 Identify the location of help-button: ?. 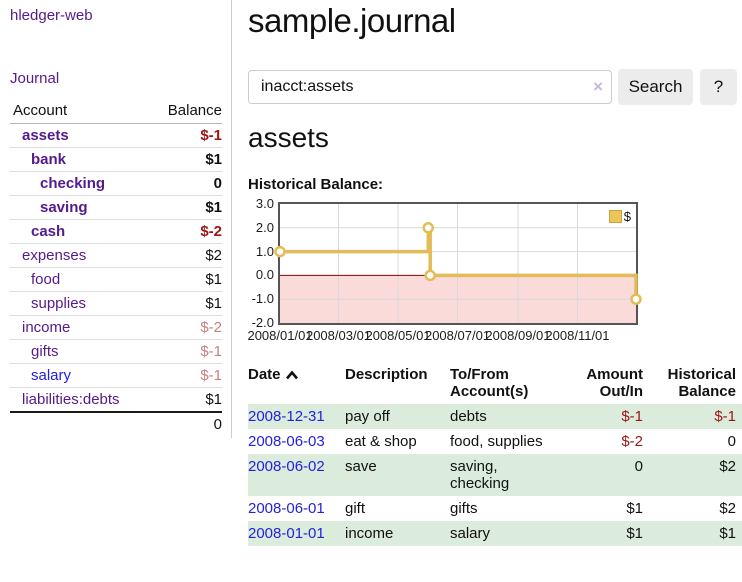
(718, 87).